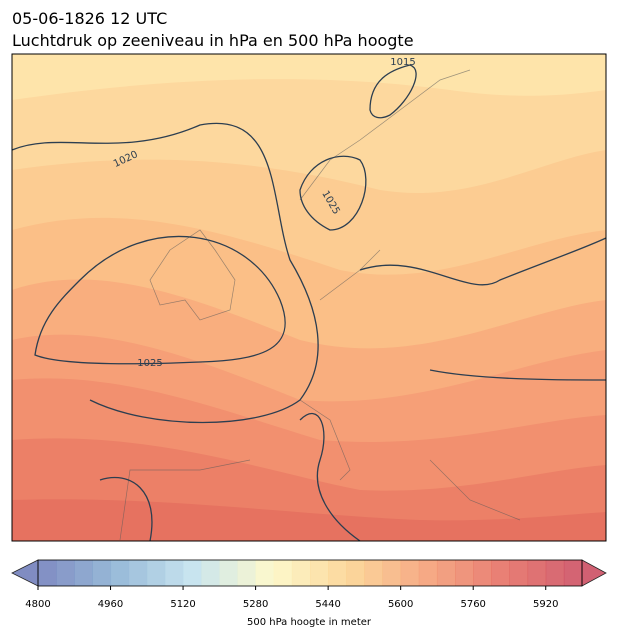  I want to click on colorbar-tick-label: 4960, so click(110, 604).